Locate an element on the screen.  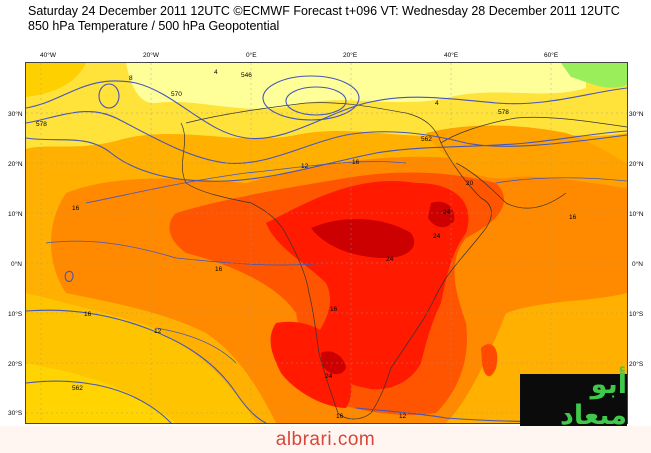
contour-label: 546 is located at coordinates (246, 75).